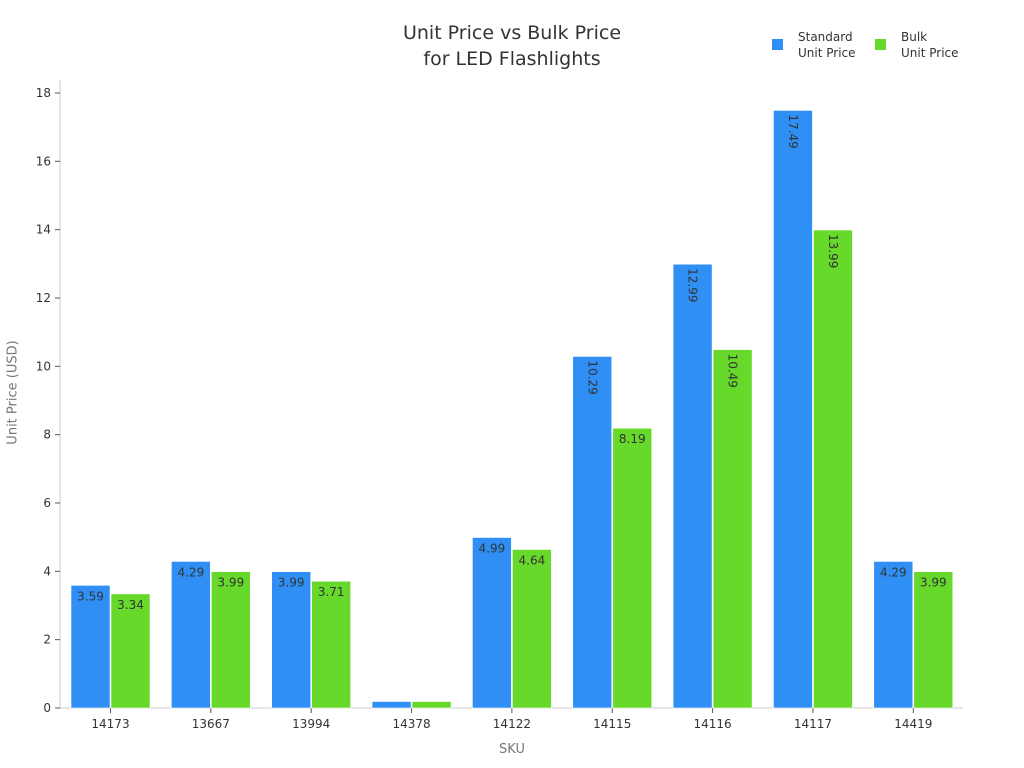 The width and height of the screenshot is (1024, 768). What do you see at coordinates (733, 371) in the screenshot?
I see `bar-value-label: 10.49` at bounding box center [733, 371].